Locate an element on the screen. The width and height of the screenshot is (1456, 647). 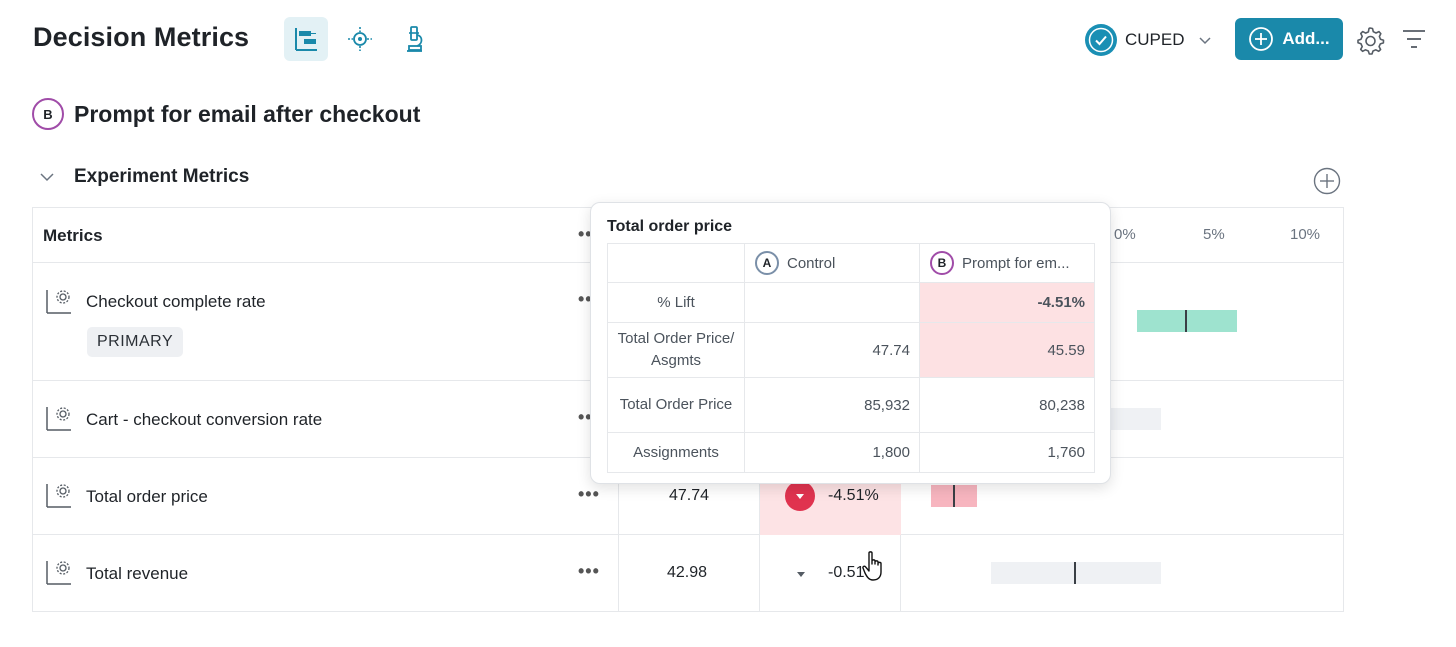
tooltip-row: Assignments 1,800 1,760 is located at coordinates (851, 452).